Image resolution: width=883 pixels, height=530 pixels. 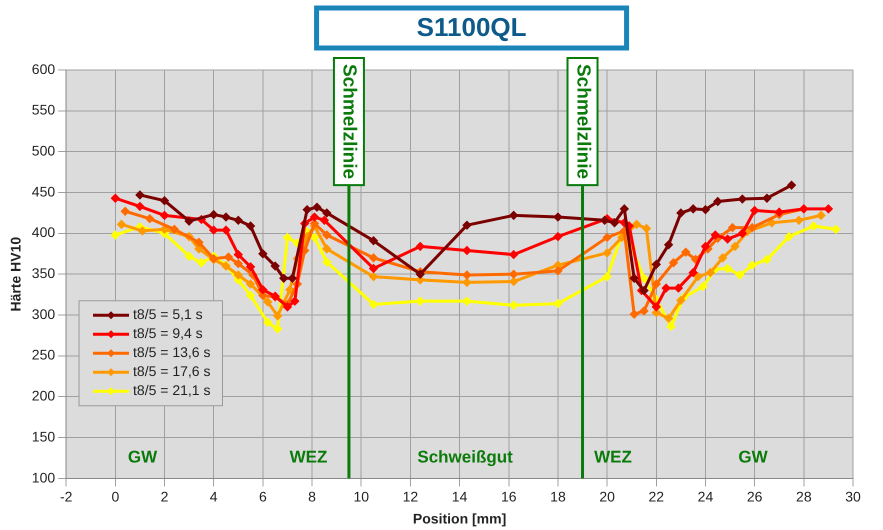 I want to click on x-tick-label: 18, so click(x=558, y=496).